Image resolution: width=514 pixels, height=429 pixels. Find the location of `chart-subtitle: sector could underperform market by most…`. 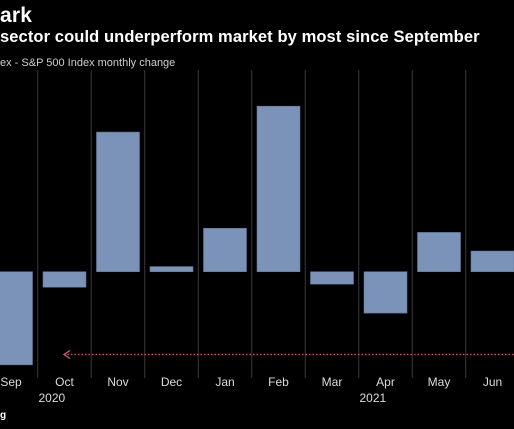

chart-subtitle: sector could underperform market by most… is located at coordinates (240, 37).